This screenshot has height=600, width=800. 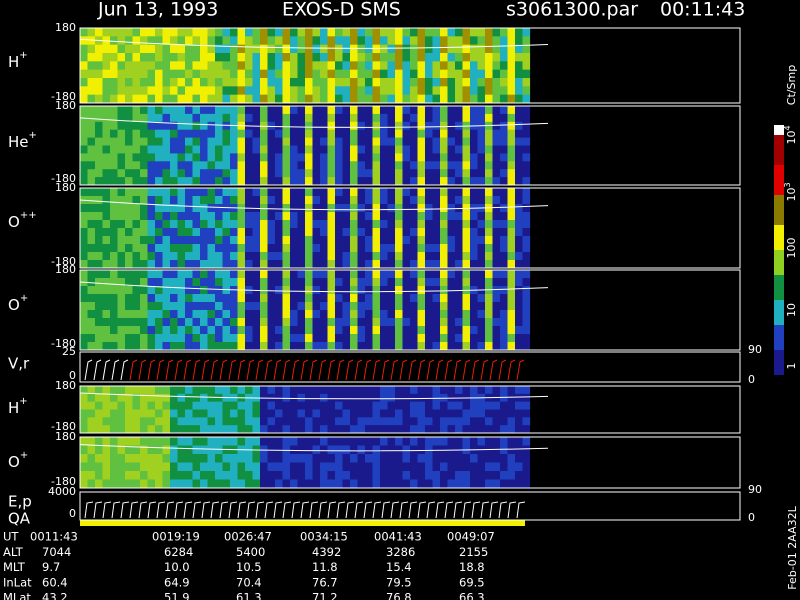 What do you see at coordinates (19, 364) in the screenshot?
I see `panel-label: V,r` at bounding box center [19, 364].